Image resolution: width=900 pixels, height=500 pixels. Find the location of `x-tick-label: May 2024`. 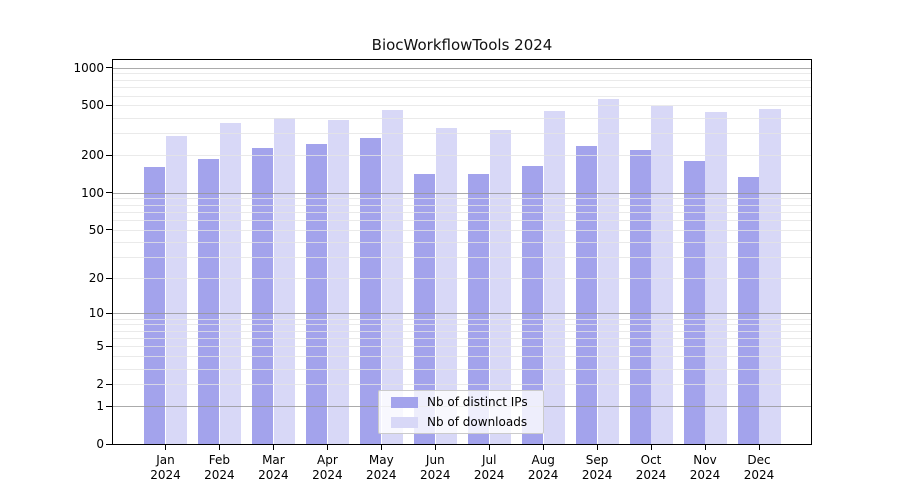

x-tick-label: May 2024 is located at coordinates (381, 468).